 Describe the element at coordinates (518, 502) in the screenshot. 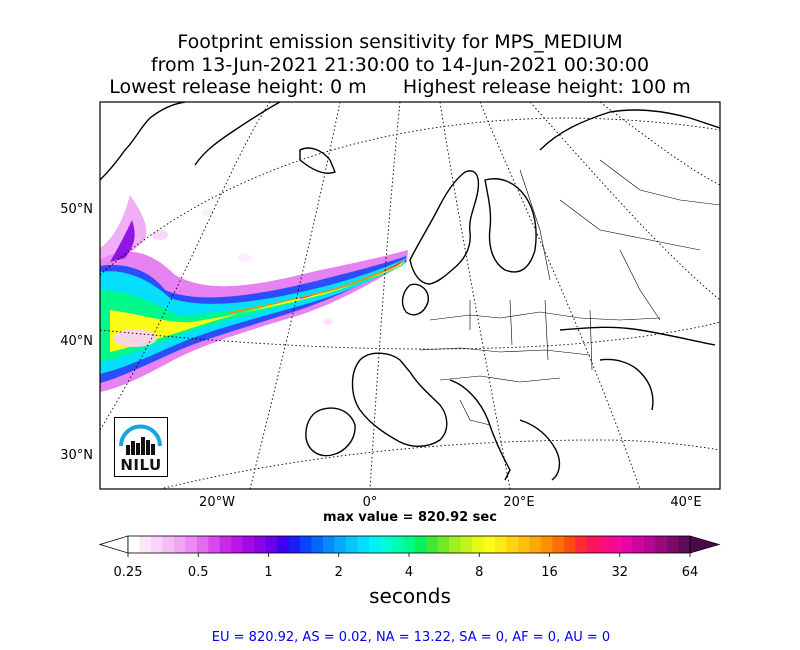

I see `lon-label-20e: 20°E` at that location.